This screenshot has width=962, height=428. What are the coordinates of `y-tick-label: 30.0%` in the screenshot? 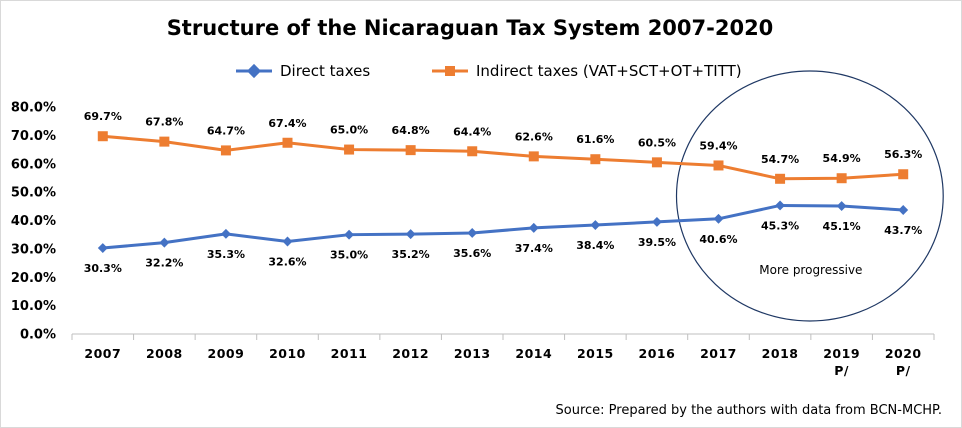 It's located at (33, 249).